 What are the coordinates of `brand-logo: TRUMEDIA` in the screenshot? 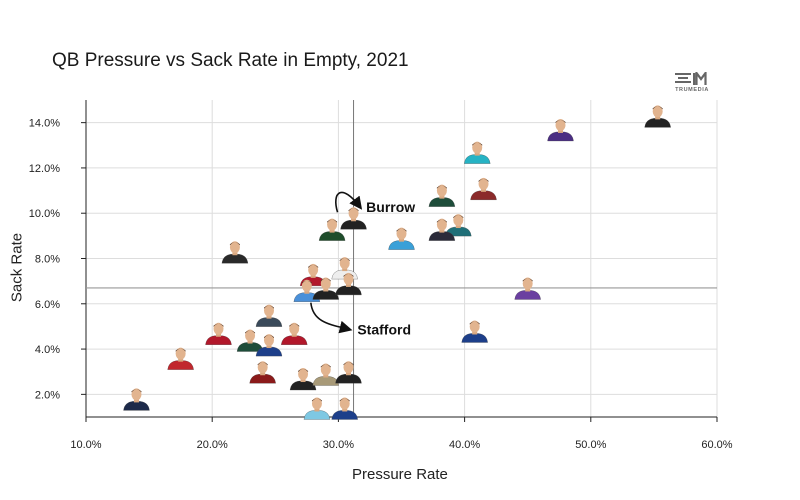 It's located at (692, 82).